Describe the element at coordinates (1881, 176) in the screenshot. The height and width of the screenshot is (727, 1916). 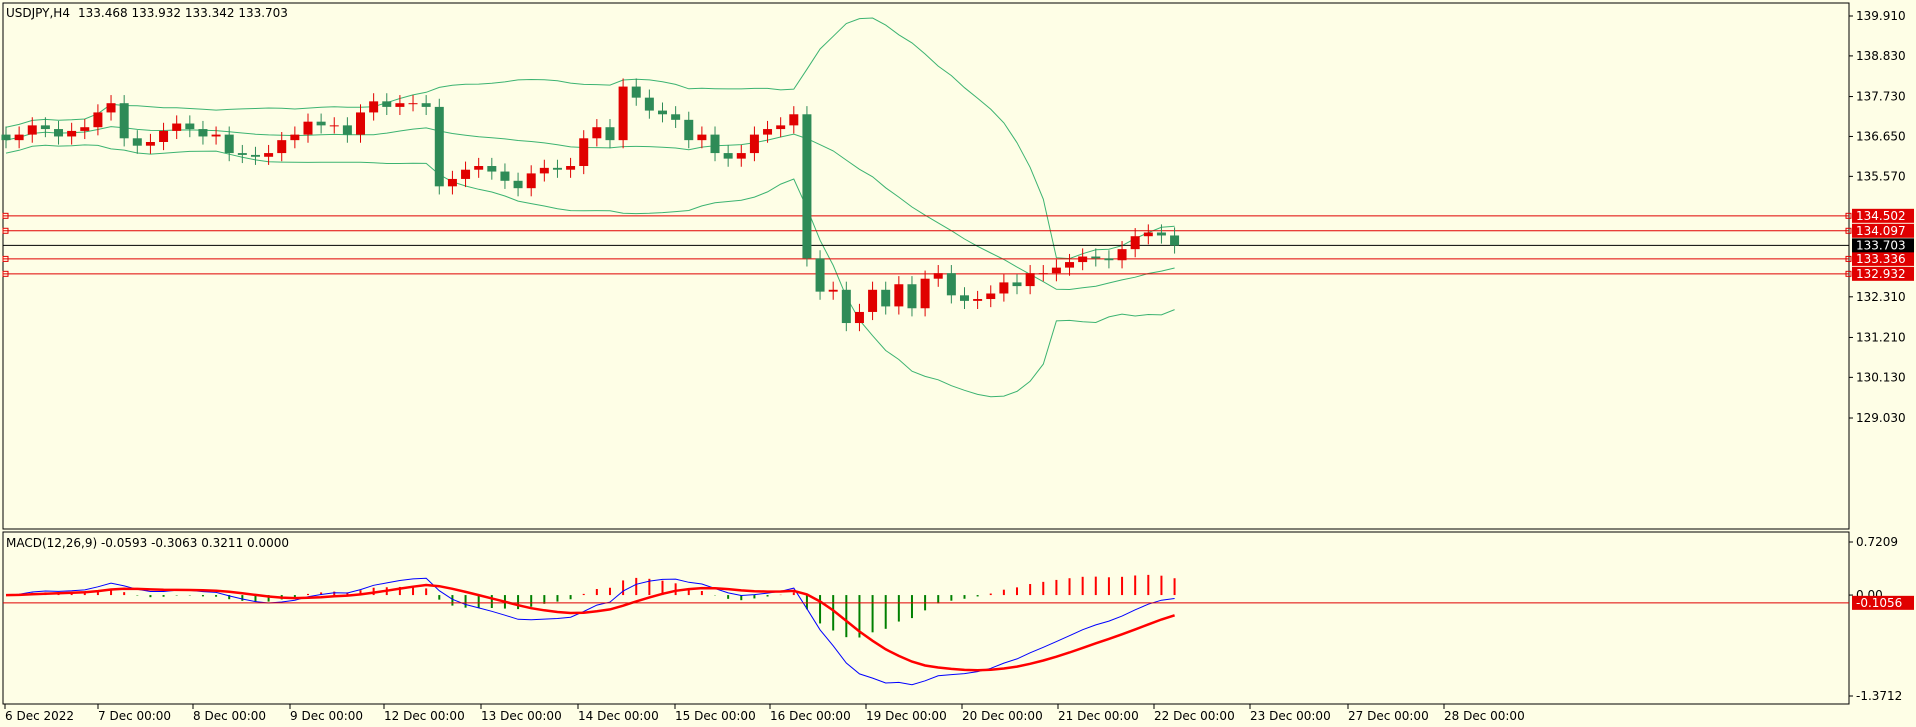
I see `price-tick-label: 135.570` at that location.